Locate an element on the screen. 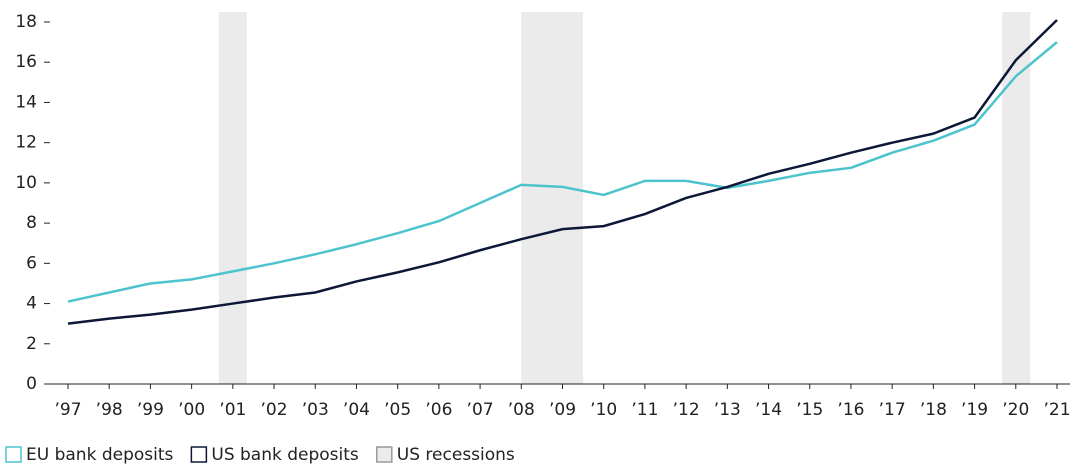 This screenshot has width=1071, height=470. y-tick-label: 16 is located at coordinates (26, 62).